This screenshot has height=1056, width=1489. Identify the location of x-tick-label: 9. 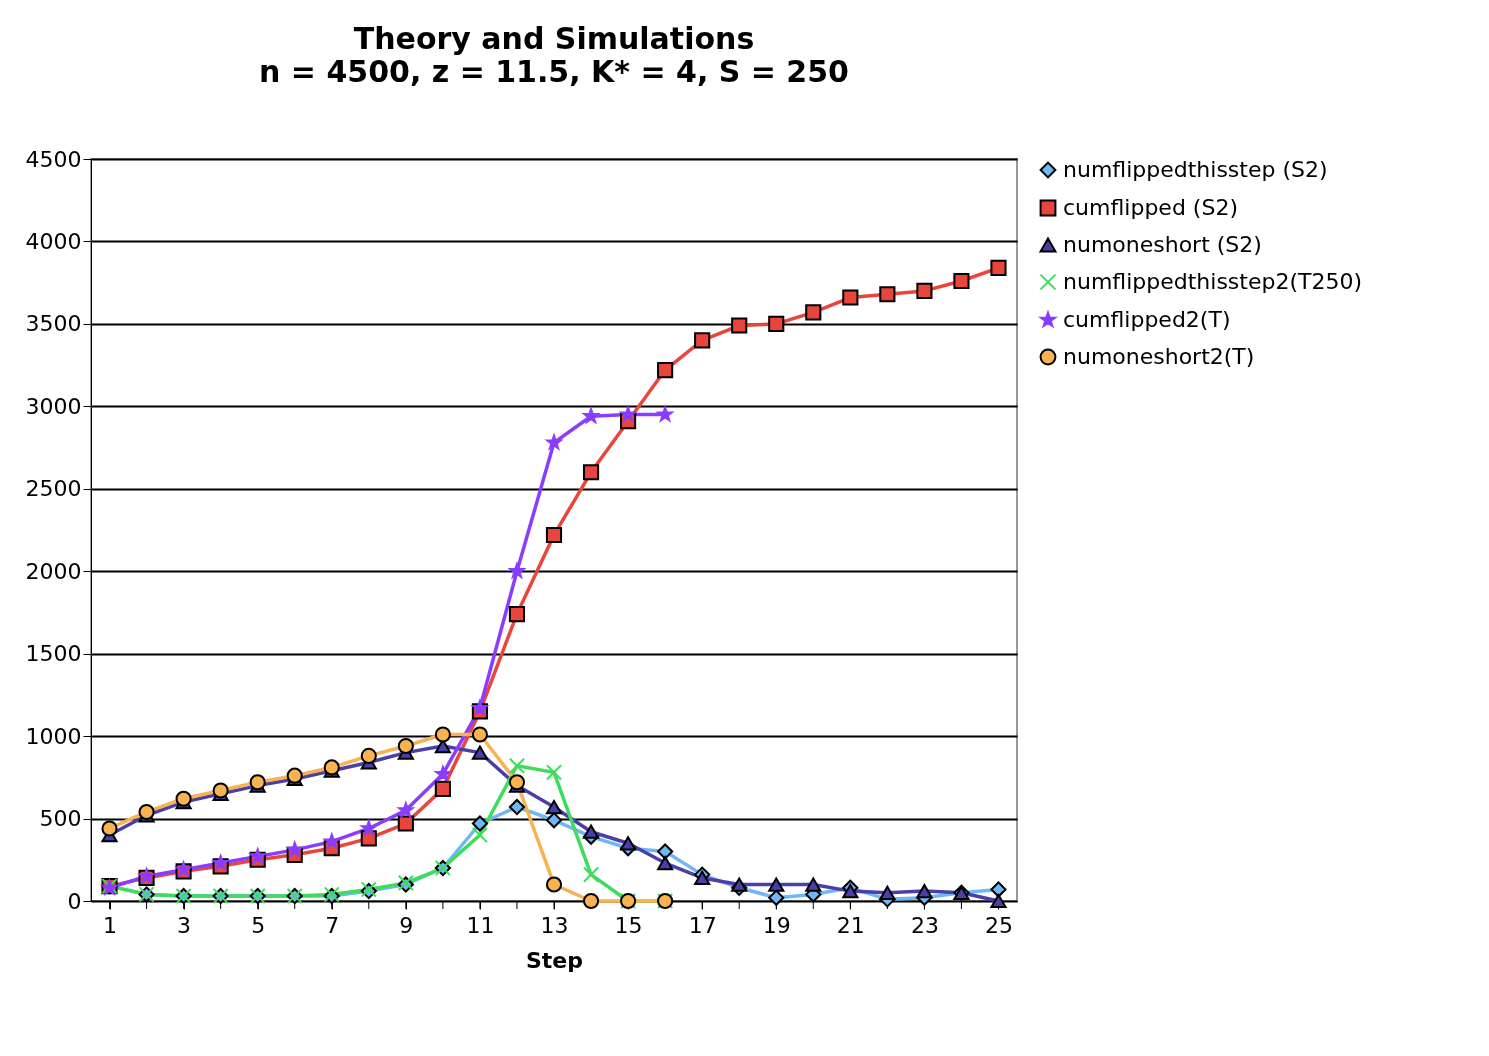
(406, 925).